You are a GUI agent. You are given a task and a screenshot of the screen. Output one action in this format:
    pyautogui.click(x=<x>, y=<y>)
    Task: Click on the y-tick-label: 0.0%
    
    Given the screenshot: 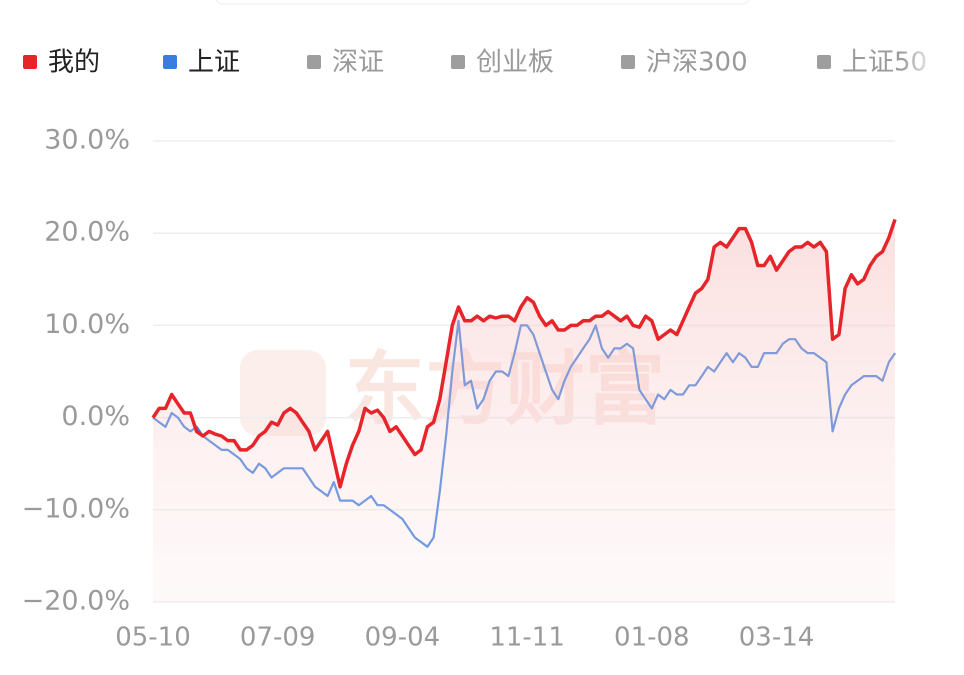 What is the action you would take?
    pyautogui.click(x=95, y=416)
    